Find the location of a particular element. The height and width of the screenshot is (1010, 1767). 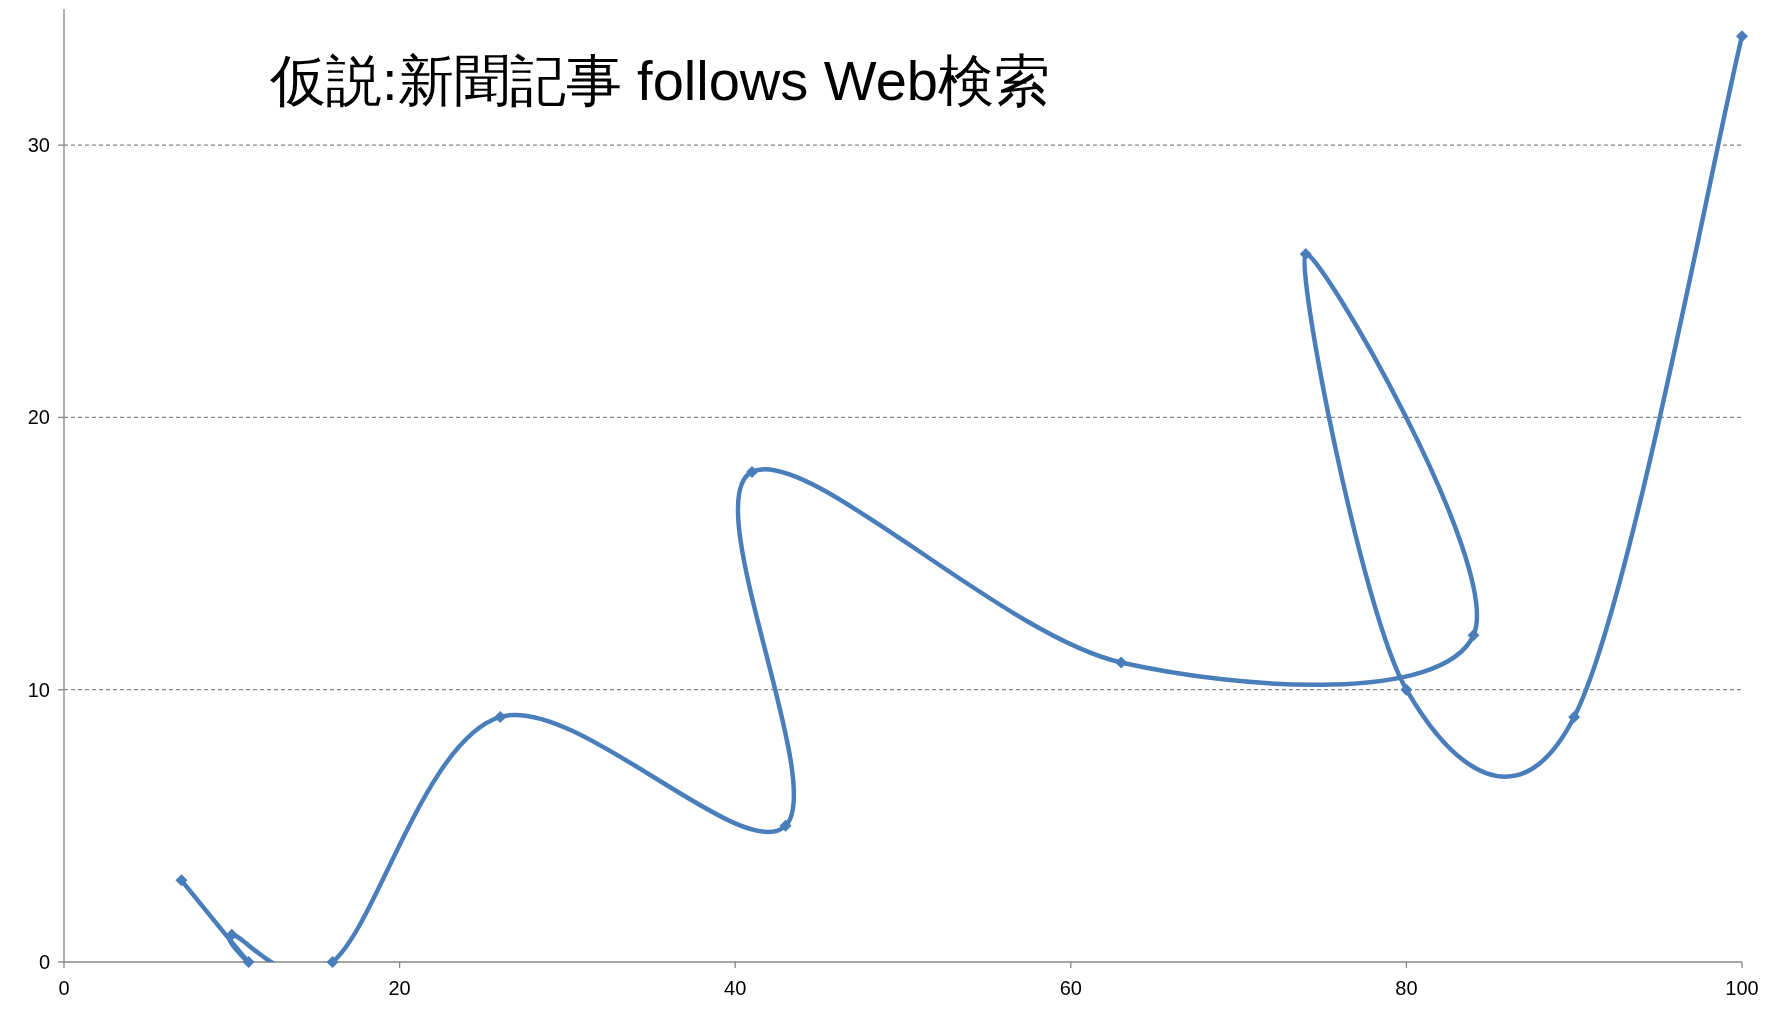

x-tick-label: 20 is located at coordinates (399, 988).